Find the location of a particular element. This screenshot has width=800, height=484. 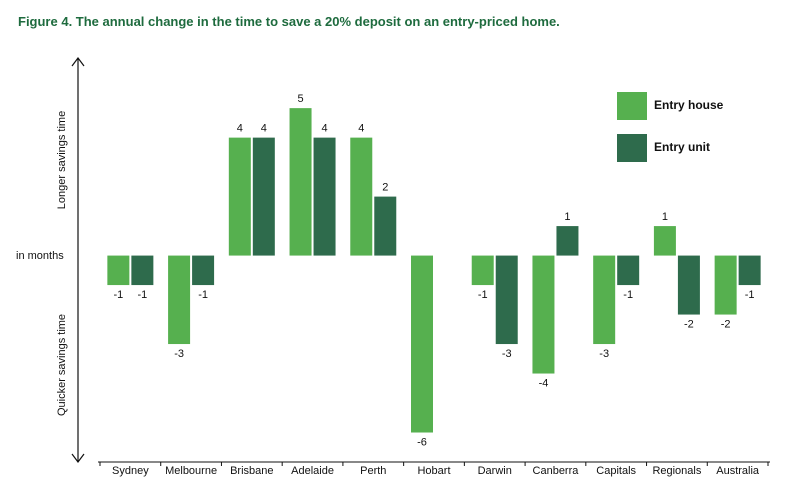

x-tick-label: Brisbane is located at coordinates (251, 471).